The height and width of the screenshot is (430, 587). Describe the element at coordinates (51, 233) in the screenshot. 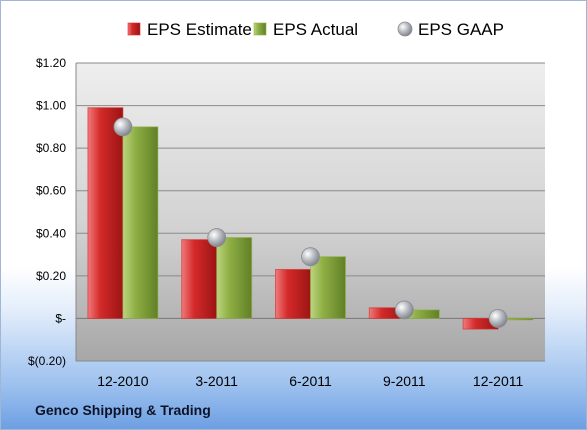

I see `y-tick-label: $0.40` at that location.